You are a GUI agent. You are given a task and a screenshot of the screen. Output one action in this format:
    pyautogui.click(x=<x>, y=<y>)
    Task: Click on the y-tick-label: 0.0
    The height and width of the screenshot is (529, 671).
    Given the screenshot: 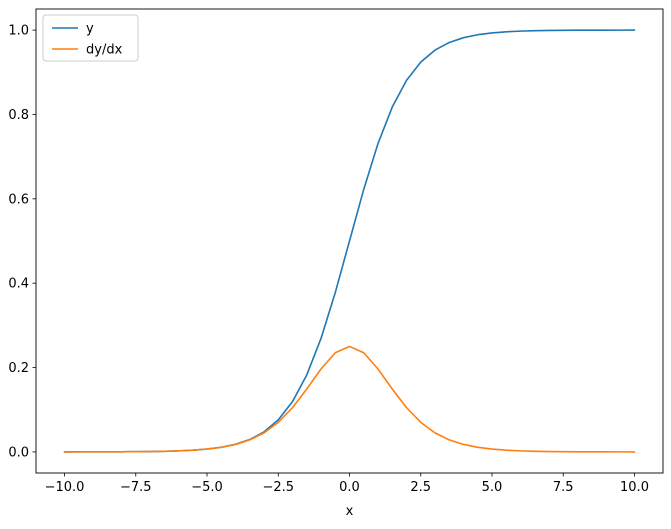 What is the action you would take?
    pyautogui.click(x=18, y=452)
    